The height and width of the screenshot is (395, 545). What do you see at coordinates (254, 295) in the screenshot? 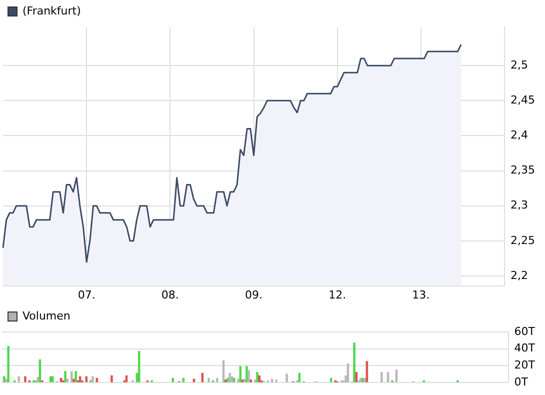
I see `x-tick-label: 09.` at bounding box center [254, 295].